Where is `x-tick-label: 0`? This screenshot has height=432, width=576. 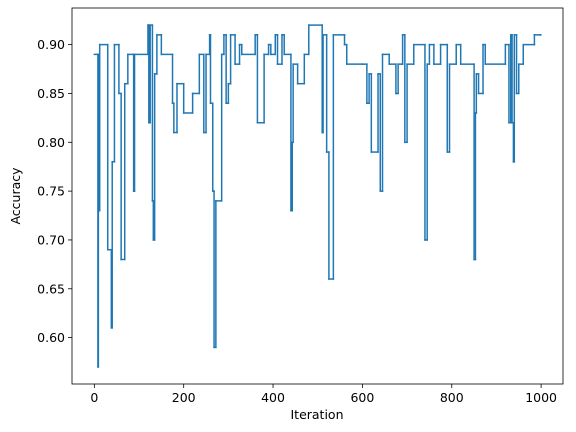
x-tick-label: 0 is located at coordinates (94, 397).